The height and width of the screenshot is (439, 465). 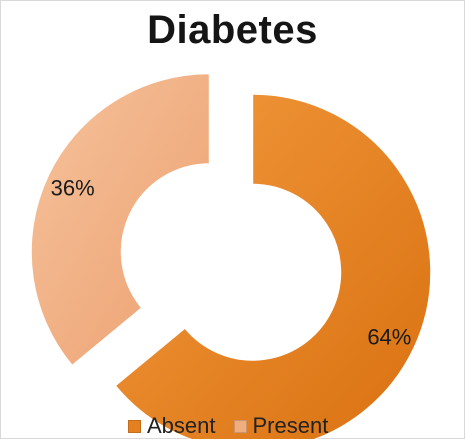 What do you see at coordinates (181, 425) in the screenshot?
I see `legend-label-absent: Absent` at bounding box center [181, 425].